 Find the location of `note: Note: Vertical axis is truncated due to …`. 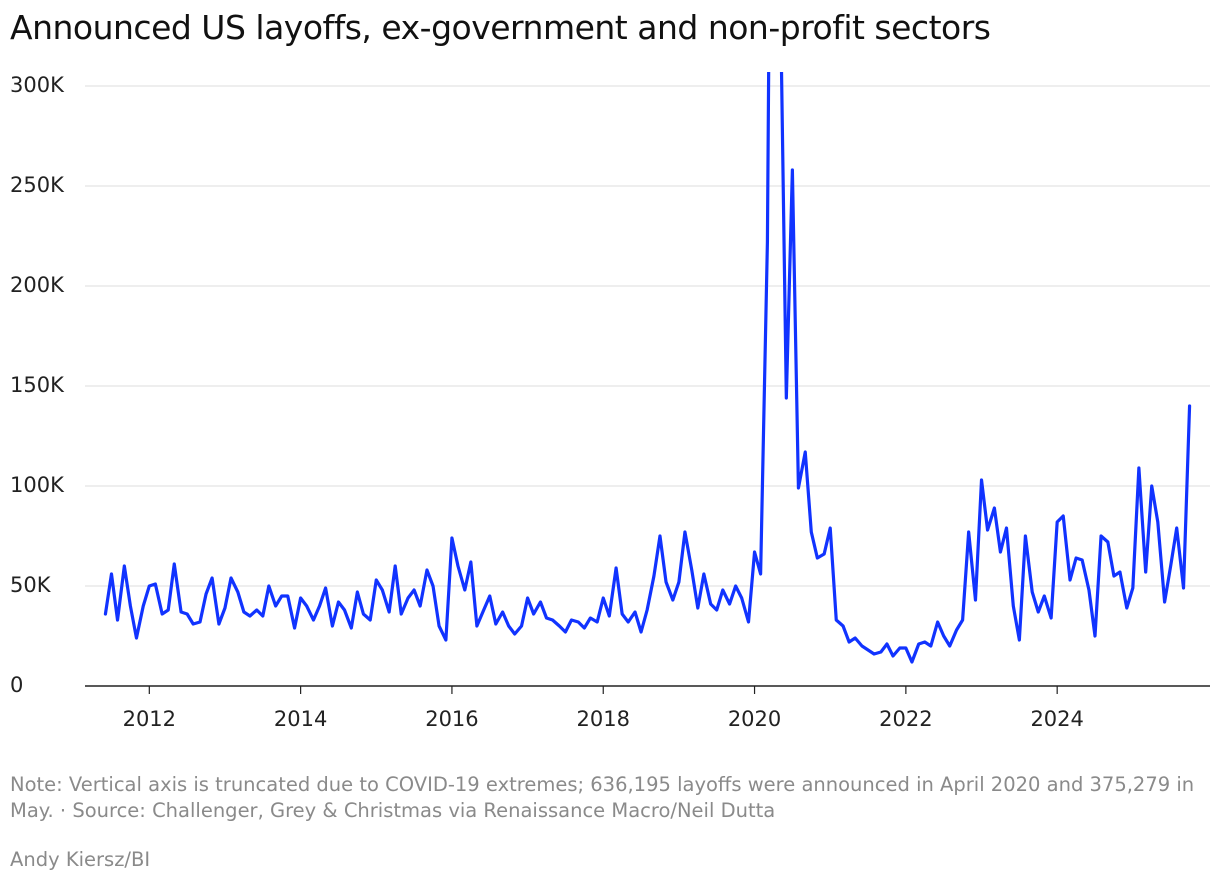

note: Note: Vertical axis is truncated due to … is located at coordinates (602, 797).